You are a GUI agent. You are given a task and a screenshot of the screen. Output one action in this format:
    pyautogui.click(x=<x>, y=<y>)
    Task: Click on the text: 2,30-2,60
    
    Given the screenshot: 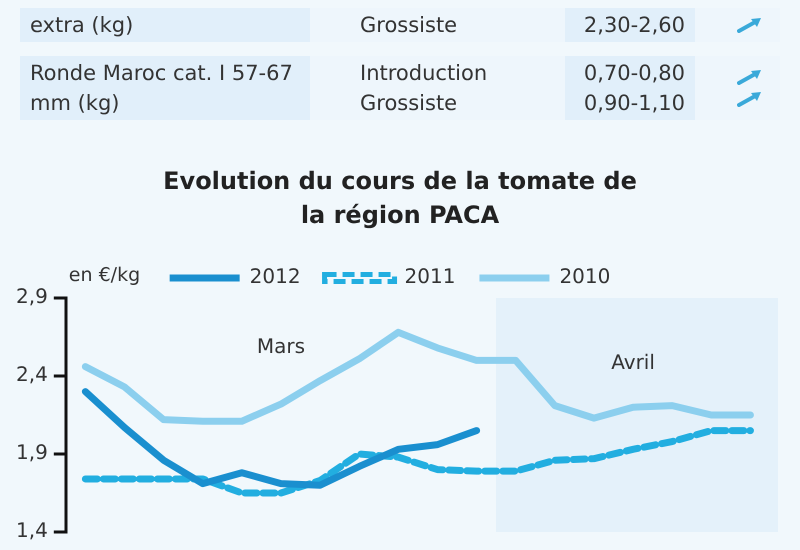 What is the action you would take?
    pyautogui.click(x=633, y=25)
    